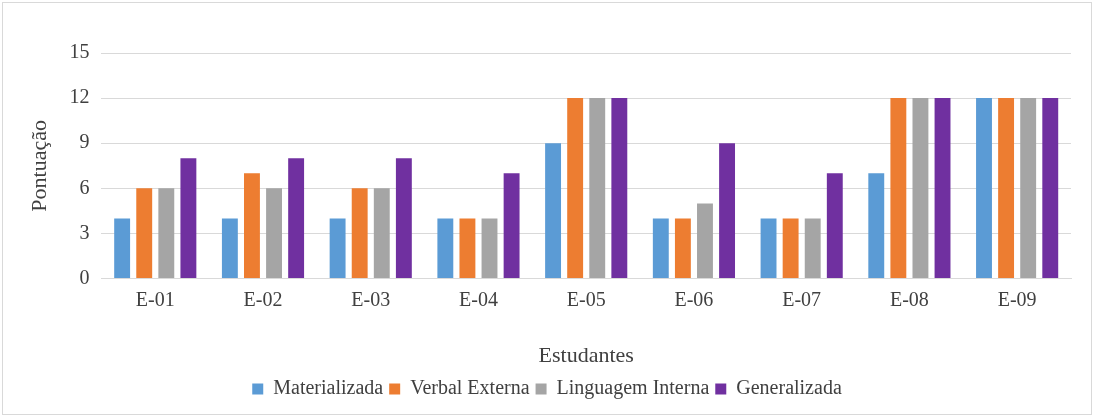 This screenshot has height=417, width=1094. I want to click on x-tick-label: E-02, so click(263, 298).